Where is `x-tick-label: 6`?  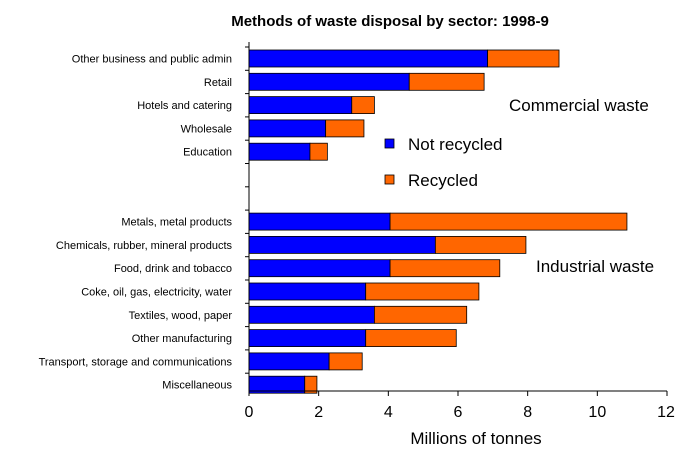
x-tick-label: 6 is located at coordinates (458, 412).